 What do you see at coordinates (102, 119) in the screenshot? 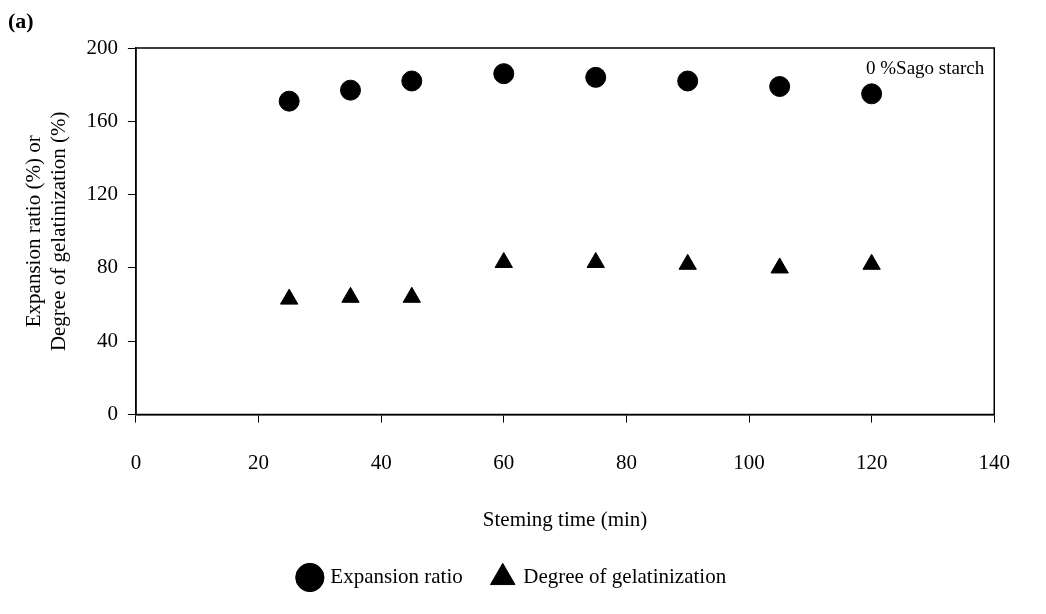
I see `y-tick-label: 160` at bounding box center [102, 119].